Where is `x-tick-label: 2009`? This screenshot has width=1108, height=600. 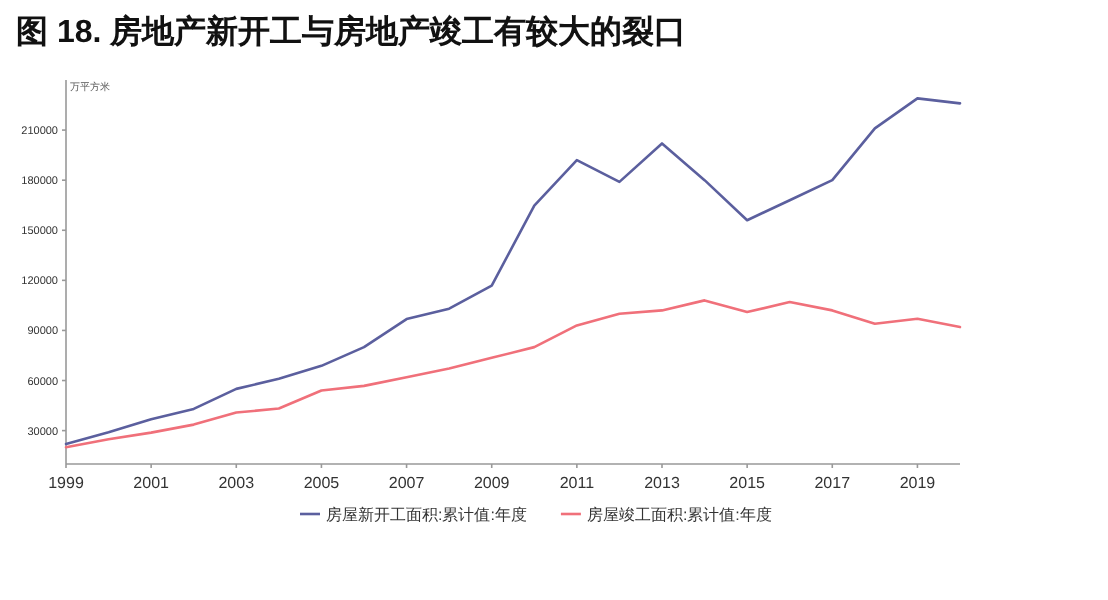 x-tick-label: 2009 is located at coordinates (492, 483).